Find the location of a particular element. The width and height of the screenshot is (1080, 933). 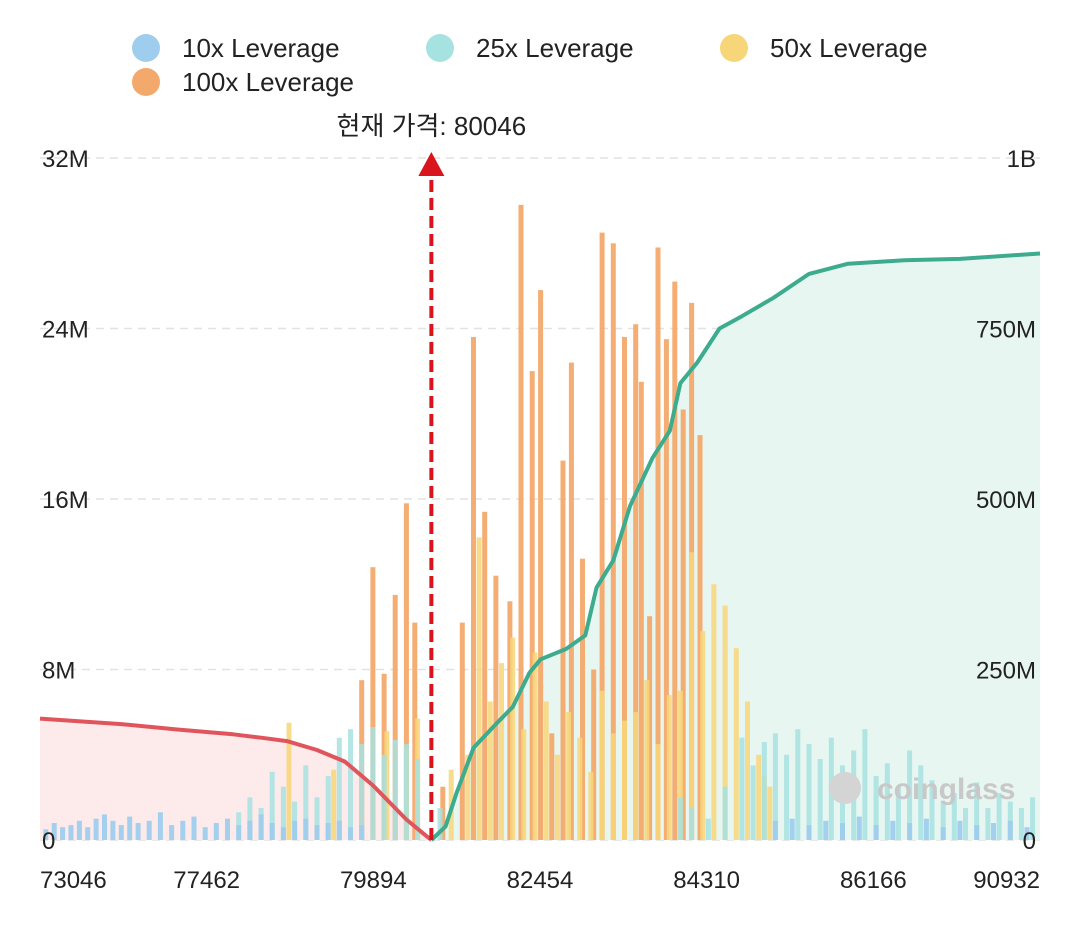

legend-label-0: 10x Leverage is located at coordinates (261, 48).